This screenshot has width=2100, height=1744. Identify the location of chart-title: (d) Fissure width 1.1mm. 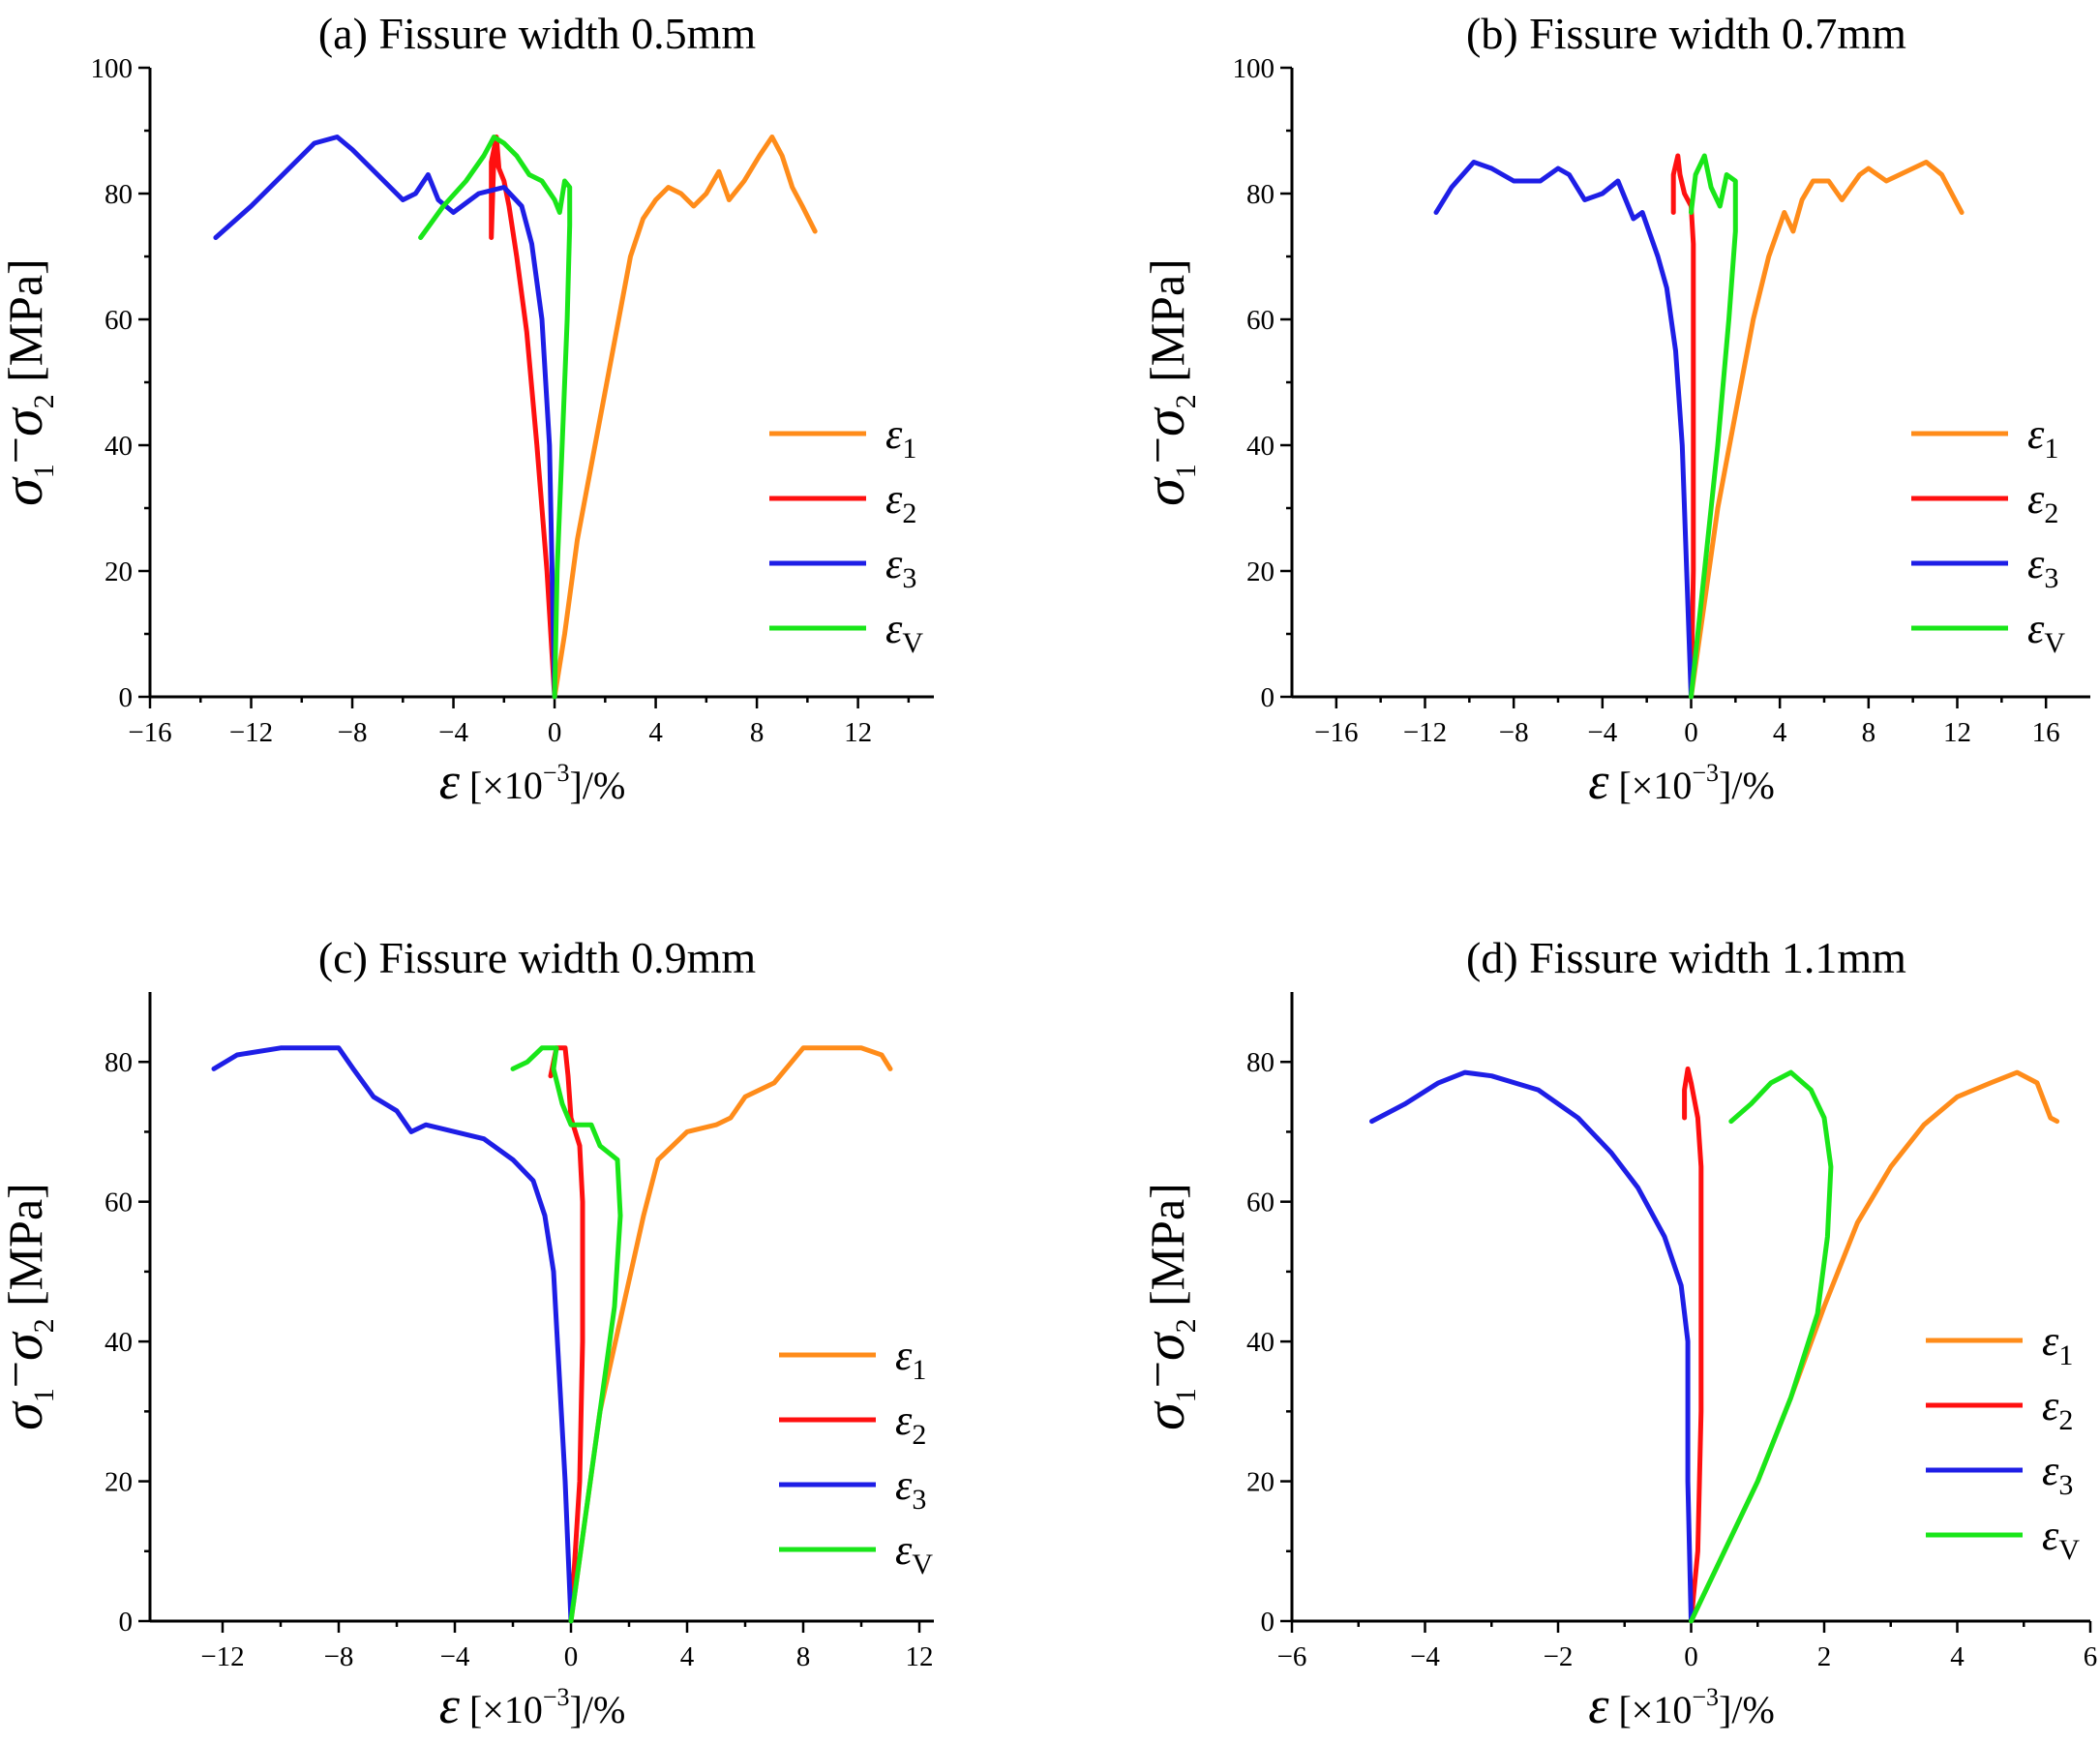
(1686, 958).